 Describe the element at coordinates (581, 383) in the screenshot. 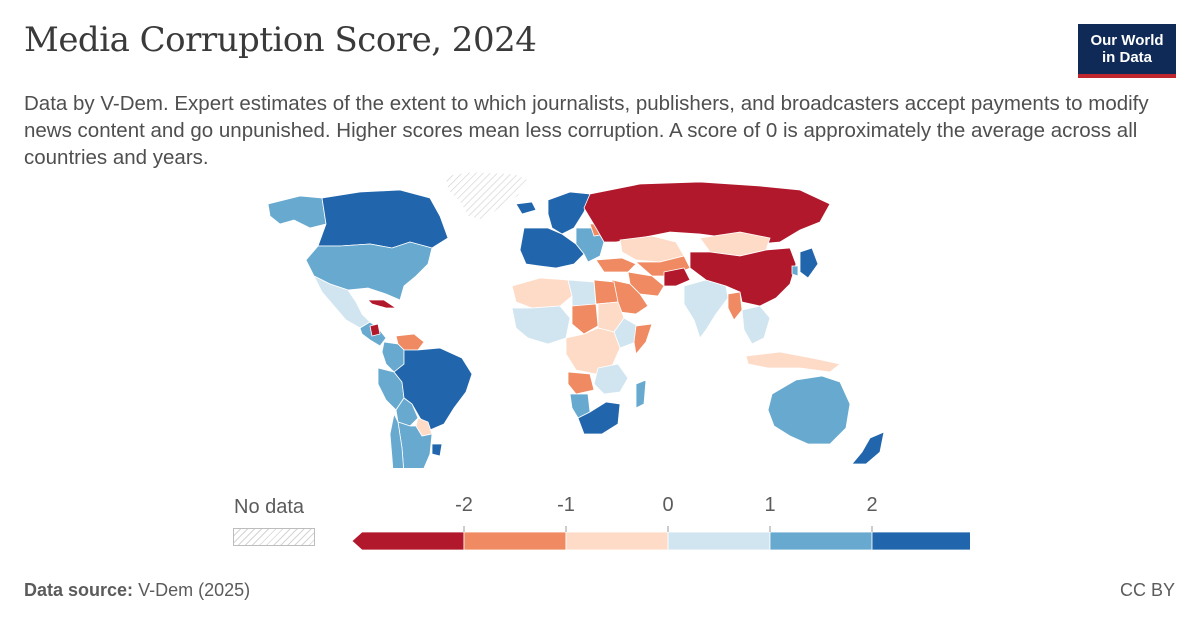

I see `region-angola` at that location.